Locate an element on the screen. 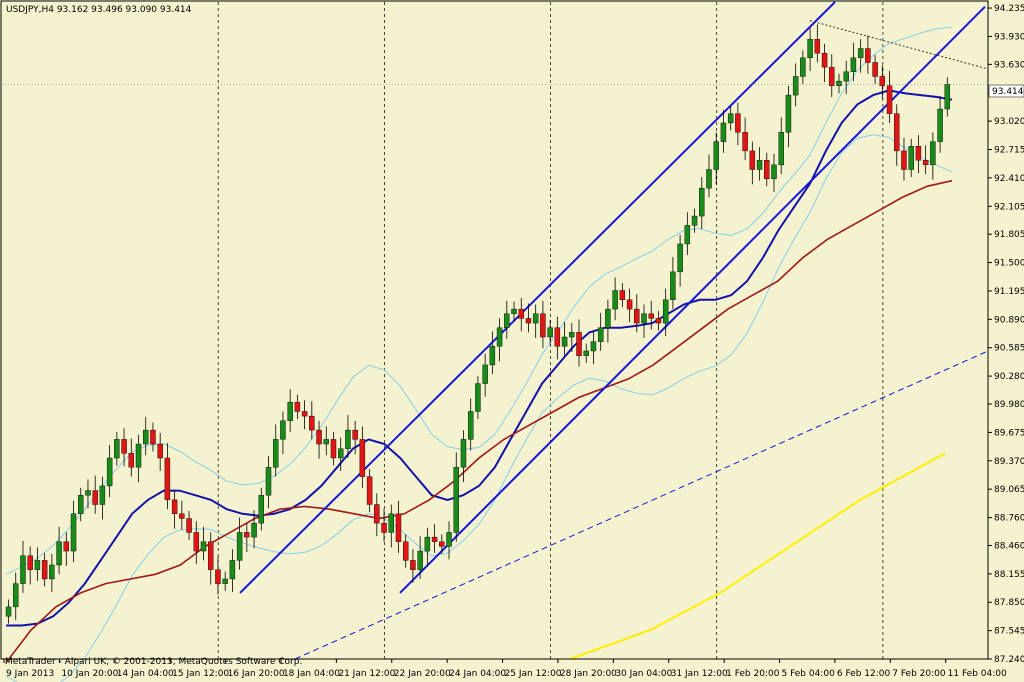  time-tick-label: 24 Jan 04:00 is located at coordinates (477, 674).